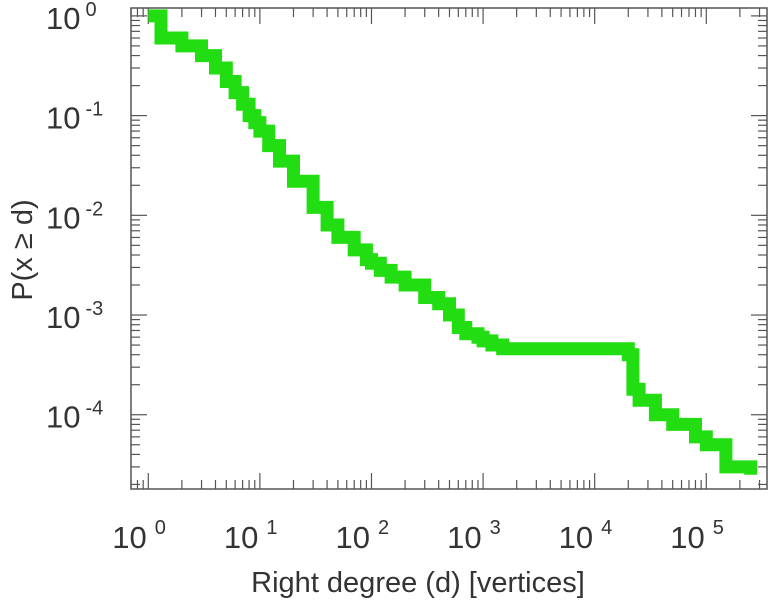 The image size is (771, 600). What do you see at coordinates (697, 536) in the screenshot?
I see `x-tick-label: 10 5` at bounding box center [697, 536].